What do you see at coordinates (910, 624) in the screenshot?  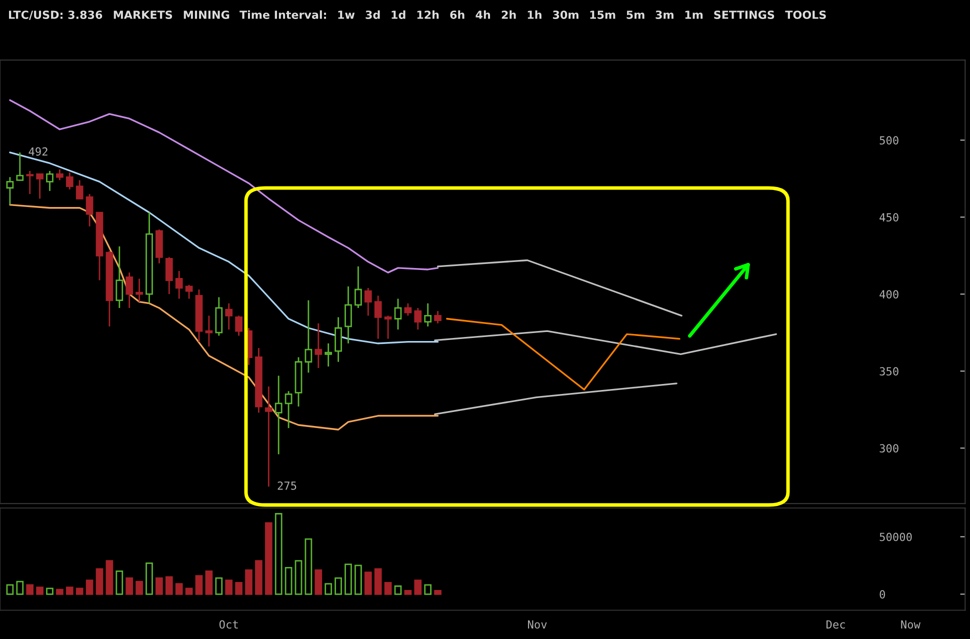 I see `x-tick-label: Now` at bounding box center [910, 624].